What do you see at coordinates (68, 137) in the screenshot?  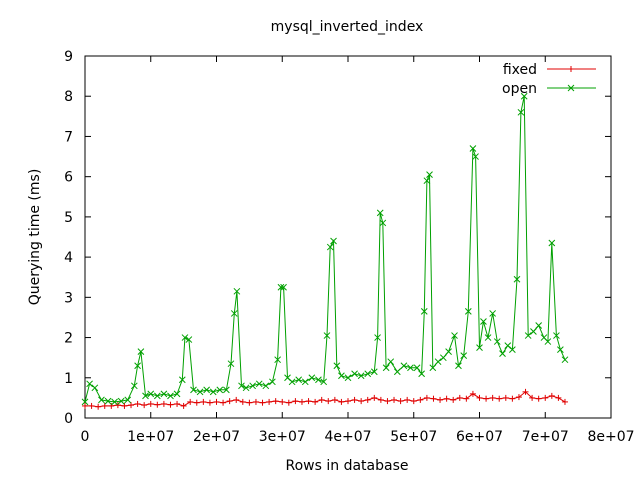 I see `y-tick-label: 7` at bounding box center [68, 137].